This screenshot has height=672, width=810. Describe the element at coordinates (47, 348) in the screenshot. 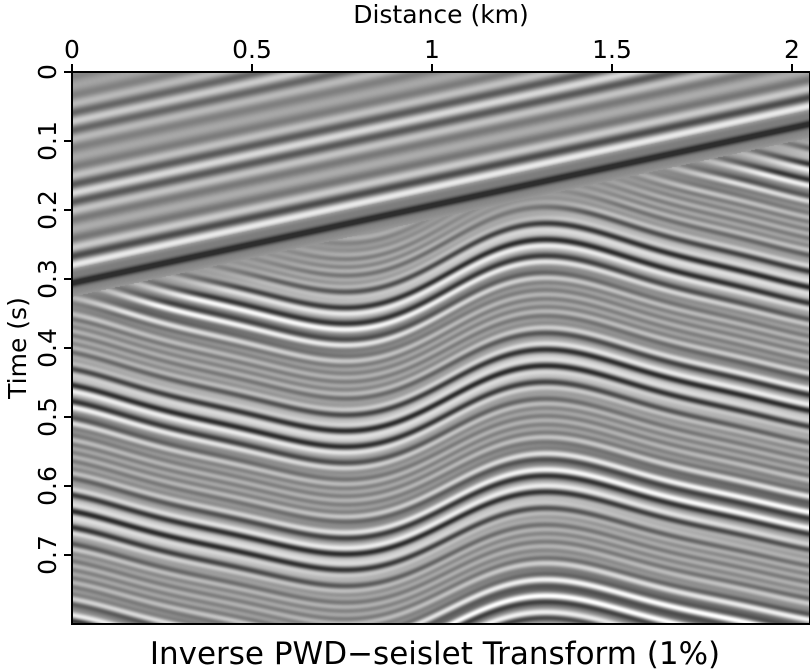

I see `y-tick-label: 0.4` at that location.